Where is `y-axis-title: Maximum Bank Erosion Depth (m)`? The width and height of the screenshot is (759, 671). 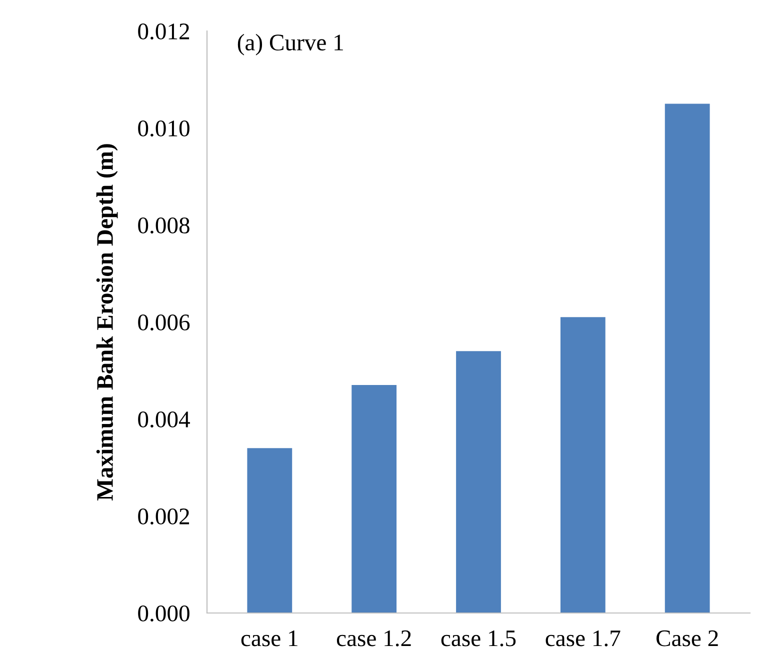
y-axis-title: Maximum Bank Erosion Depth (m) is located at coordinates (107, 322).